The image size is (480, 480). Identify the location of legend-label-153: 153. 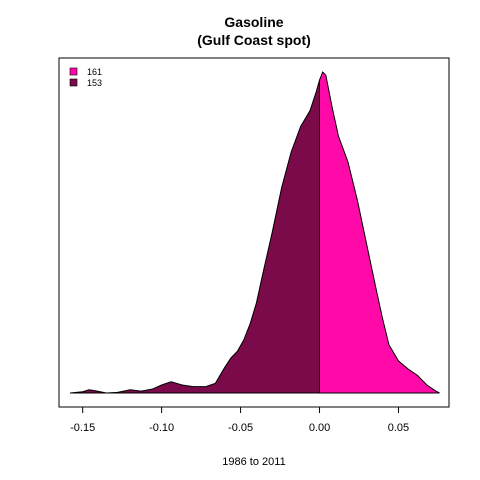
(94, 83).